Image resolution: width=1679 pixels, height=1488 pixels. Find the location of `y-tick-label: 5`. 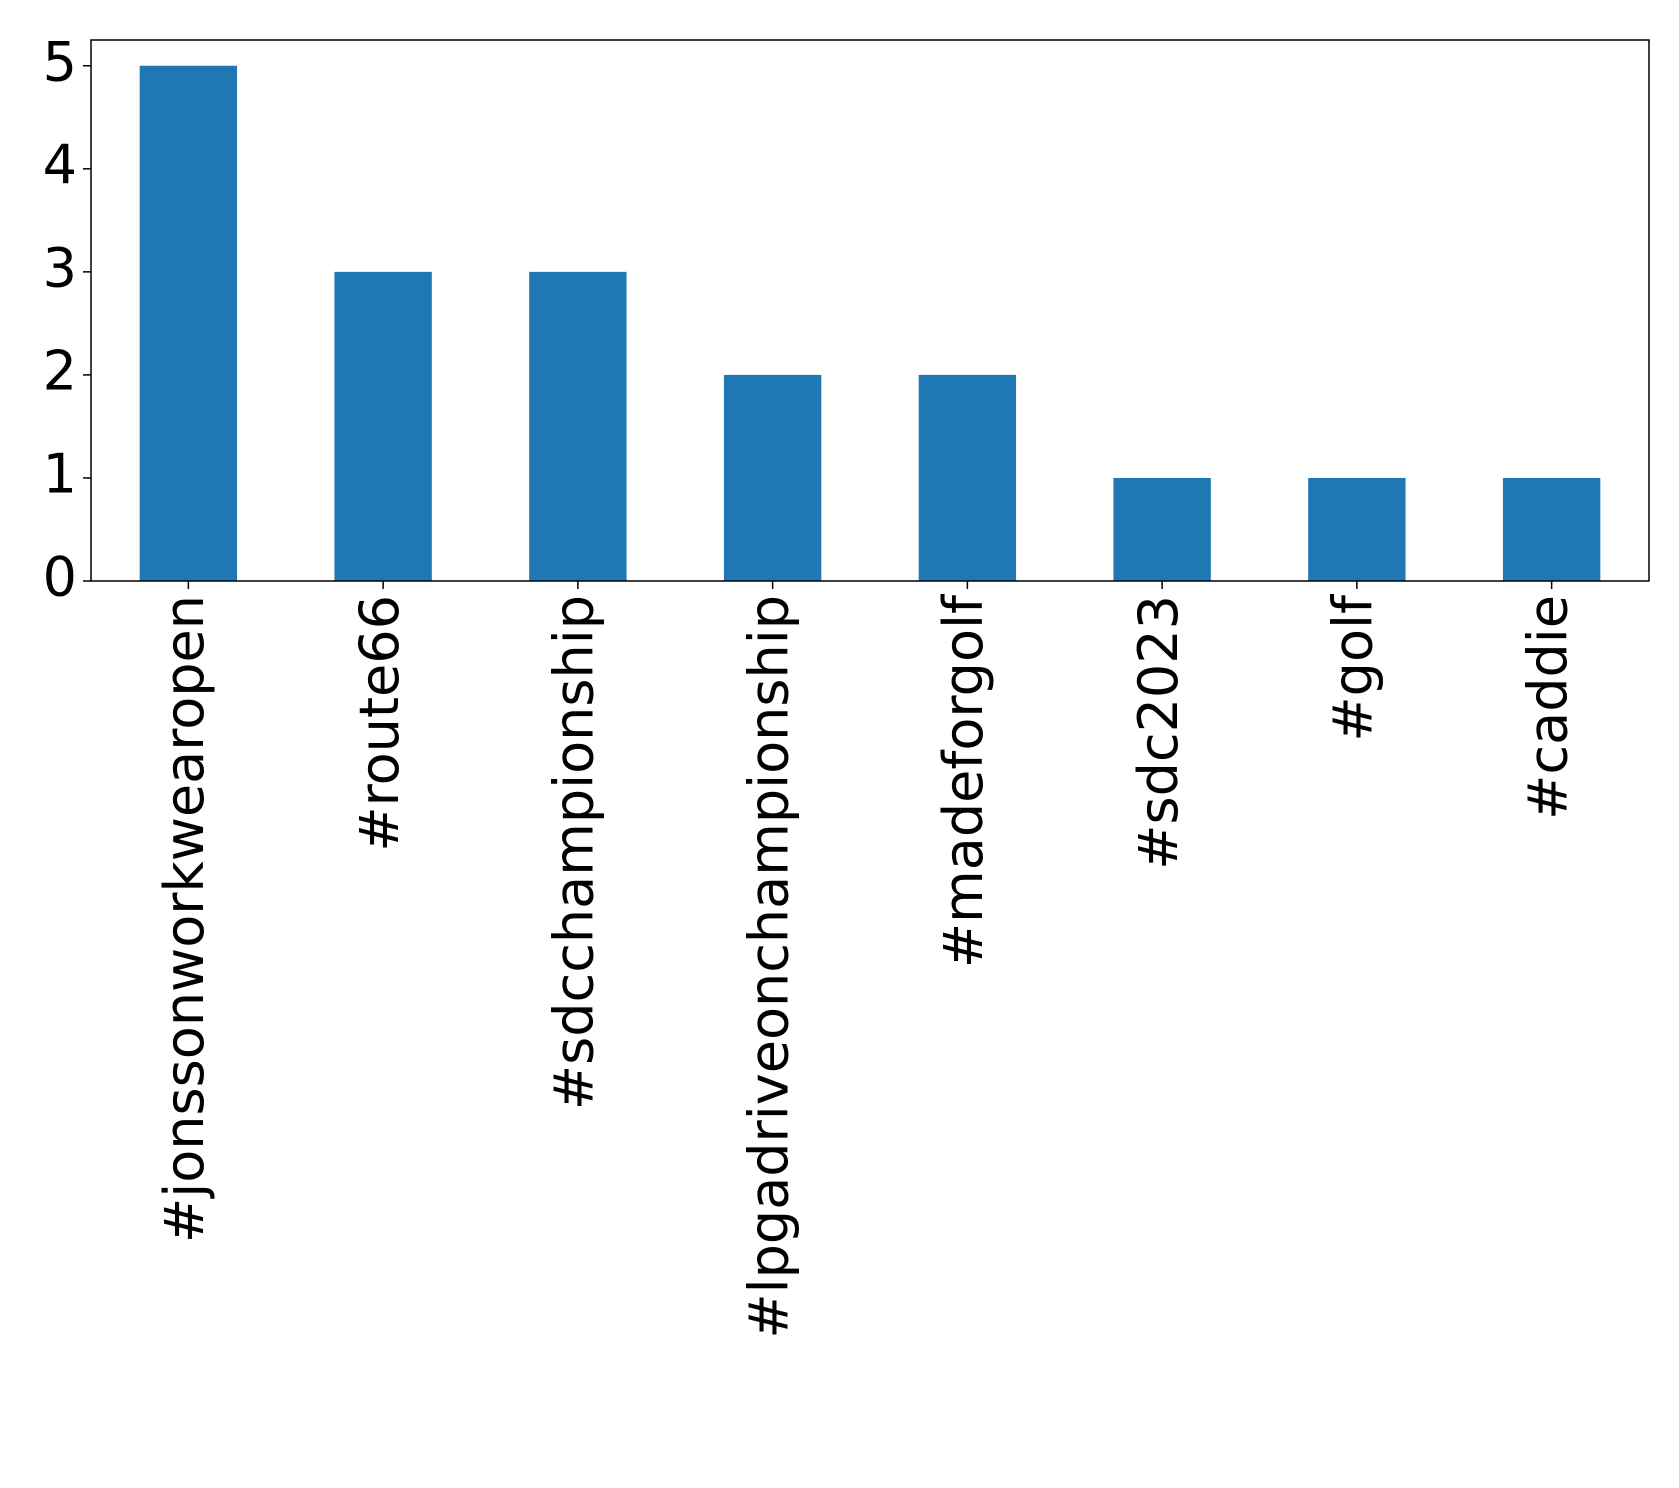

y-tick-label: 5 is located at coordinates (60, 61).